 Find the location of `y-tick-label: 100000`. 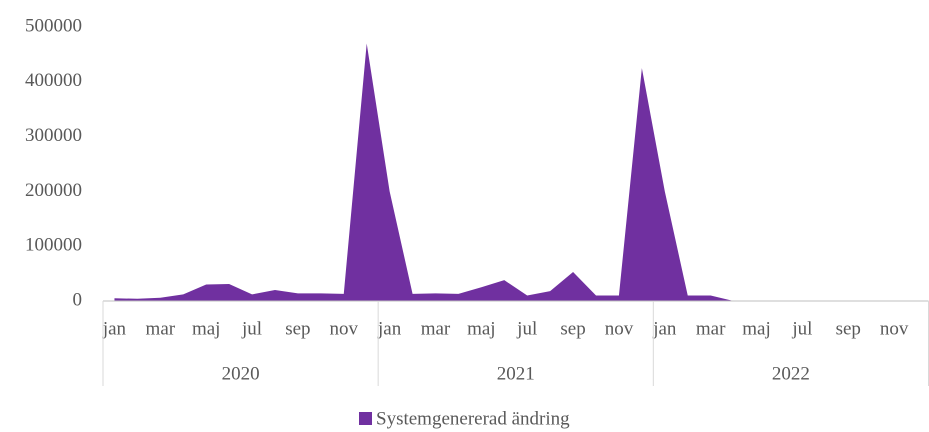

y-tick-label: 100000 is located at coordinates (53, 245).